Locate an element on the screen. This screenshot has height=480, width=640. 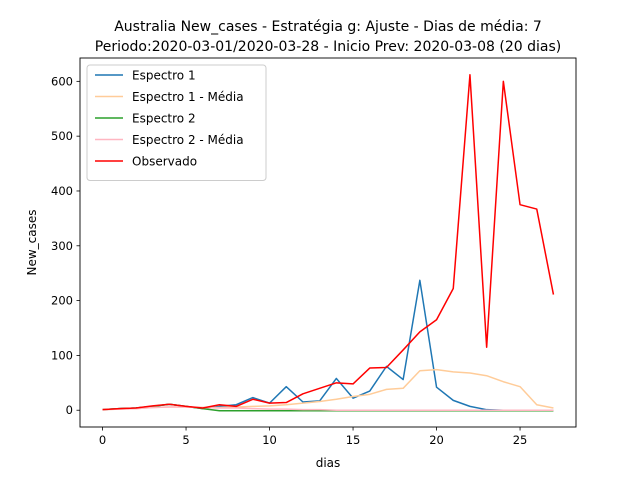
y-axis-ticks: 0 100 200 300 400 500 600 is located at coordinates (65, 245).